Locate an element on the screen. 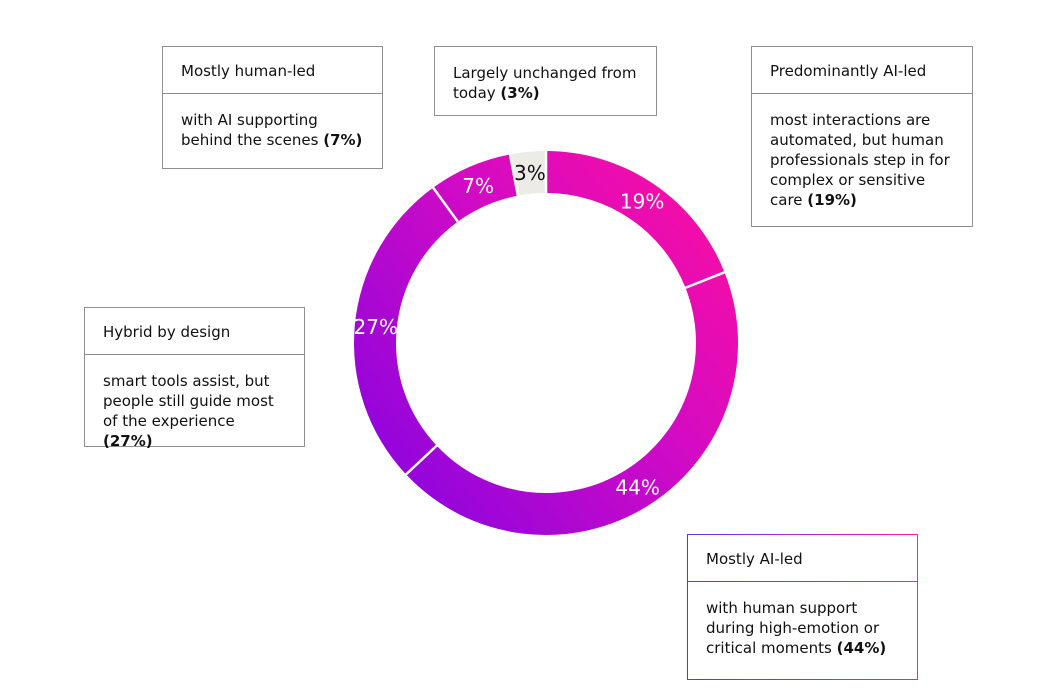 Image resolution: width=1039 pixels, height=700 pixels. slice-label-hybrid-by-design: 27% is located at coordinates (376, 327).